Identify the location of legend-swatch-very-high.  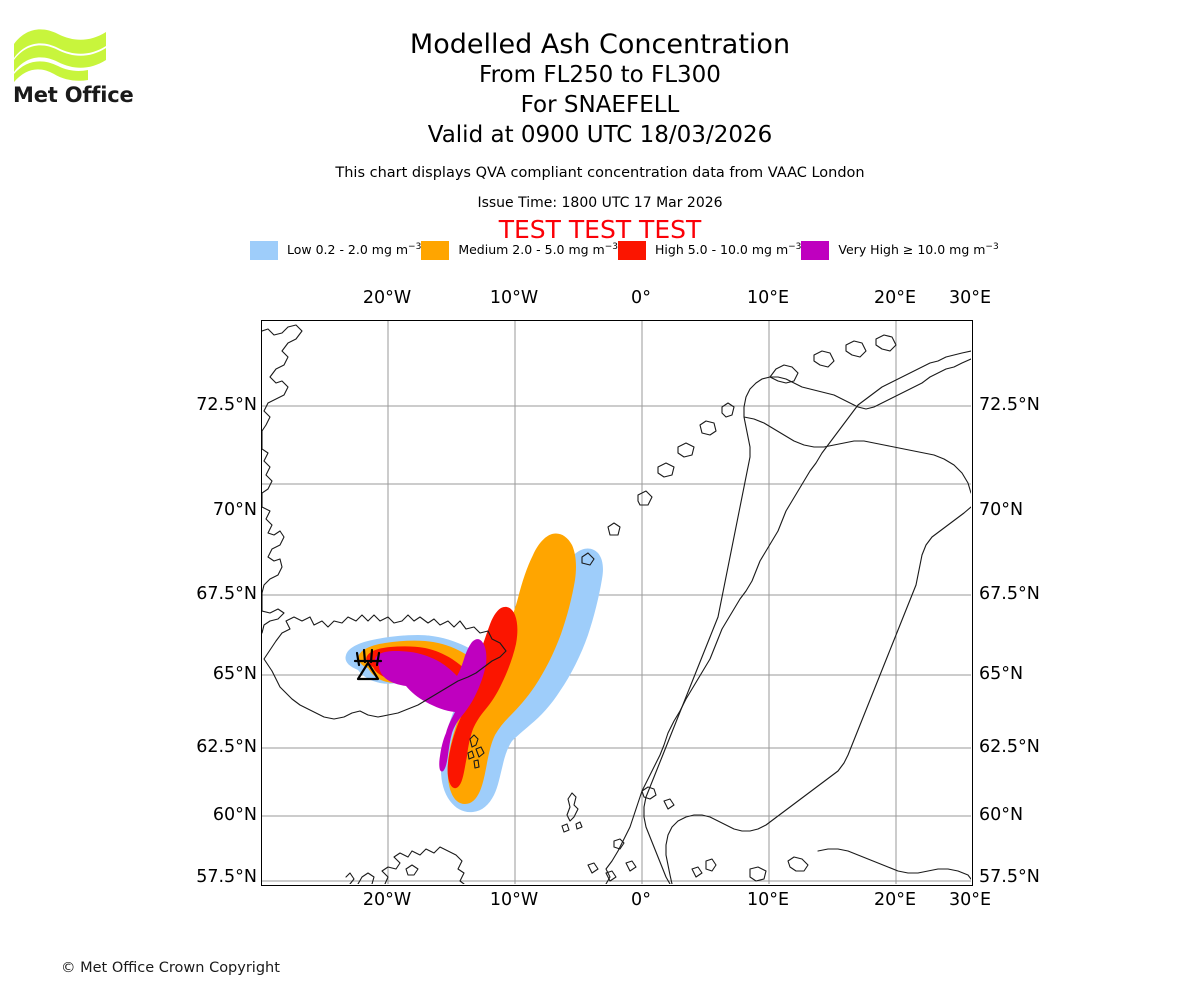
(815, 250).